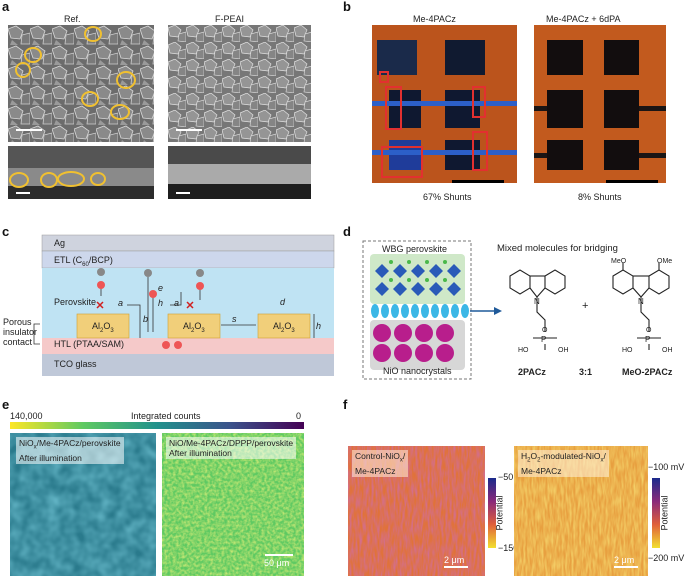 The height and width of the screenshot is (580, 685). Describe the element at coordinates (17, 322) in the screenshot. I see `porous-label: Porous` at that location.